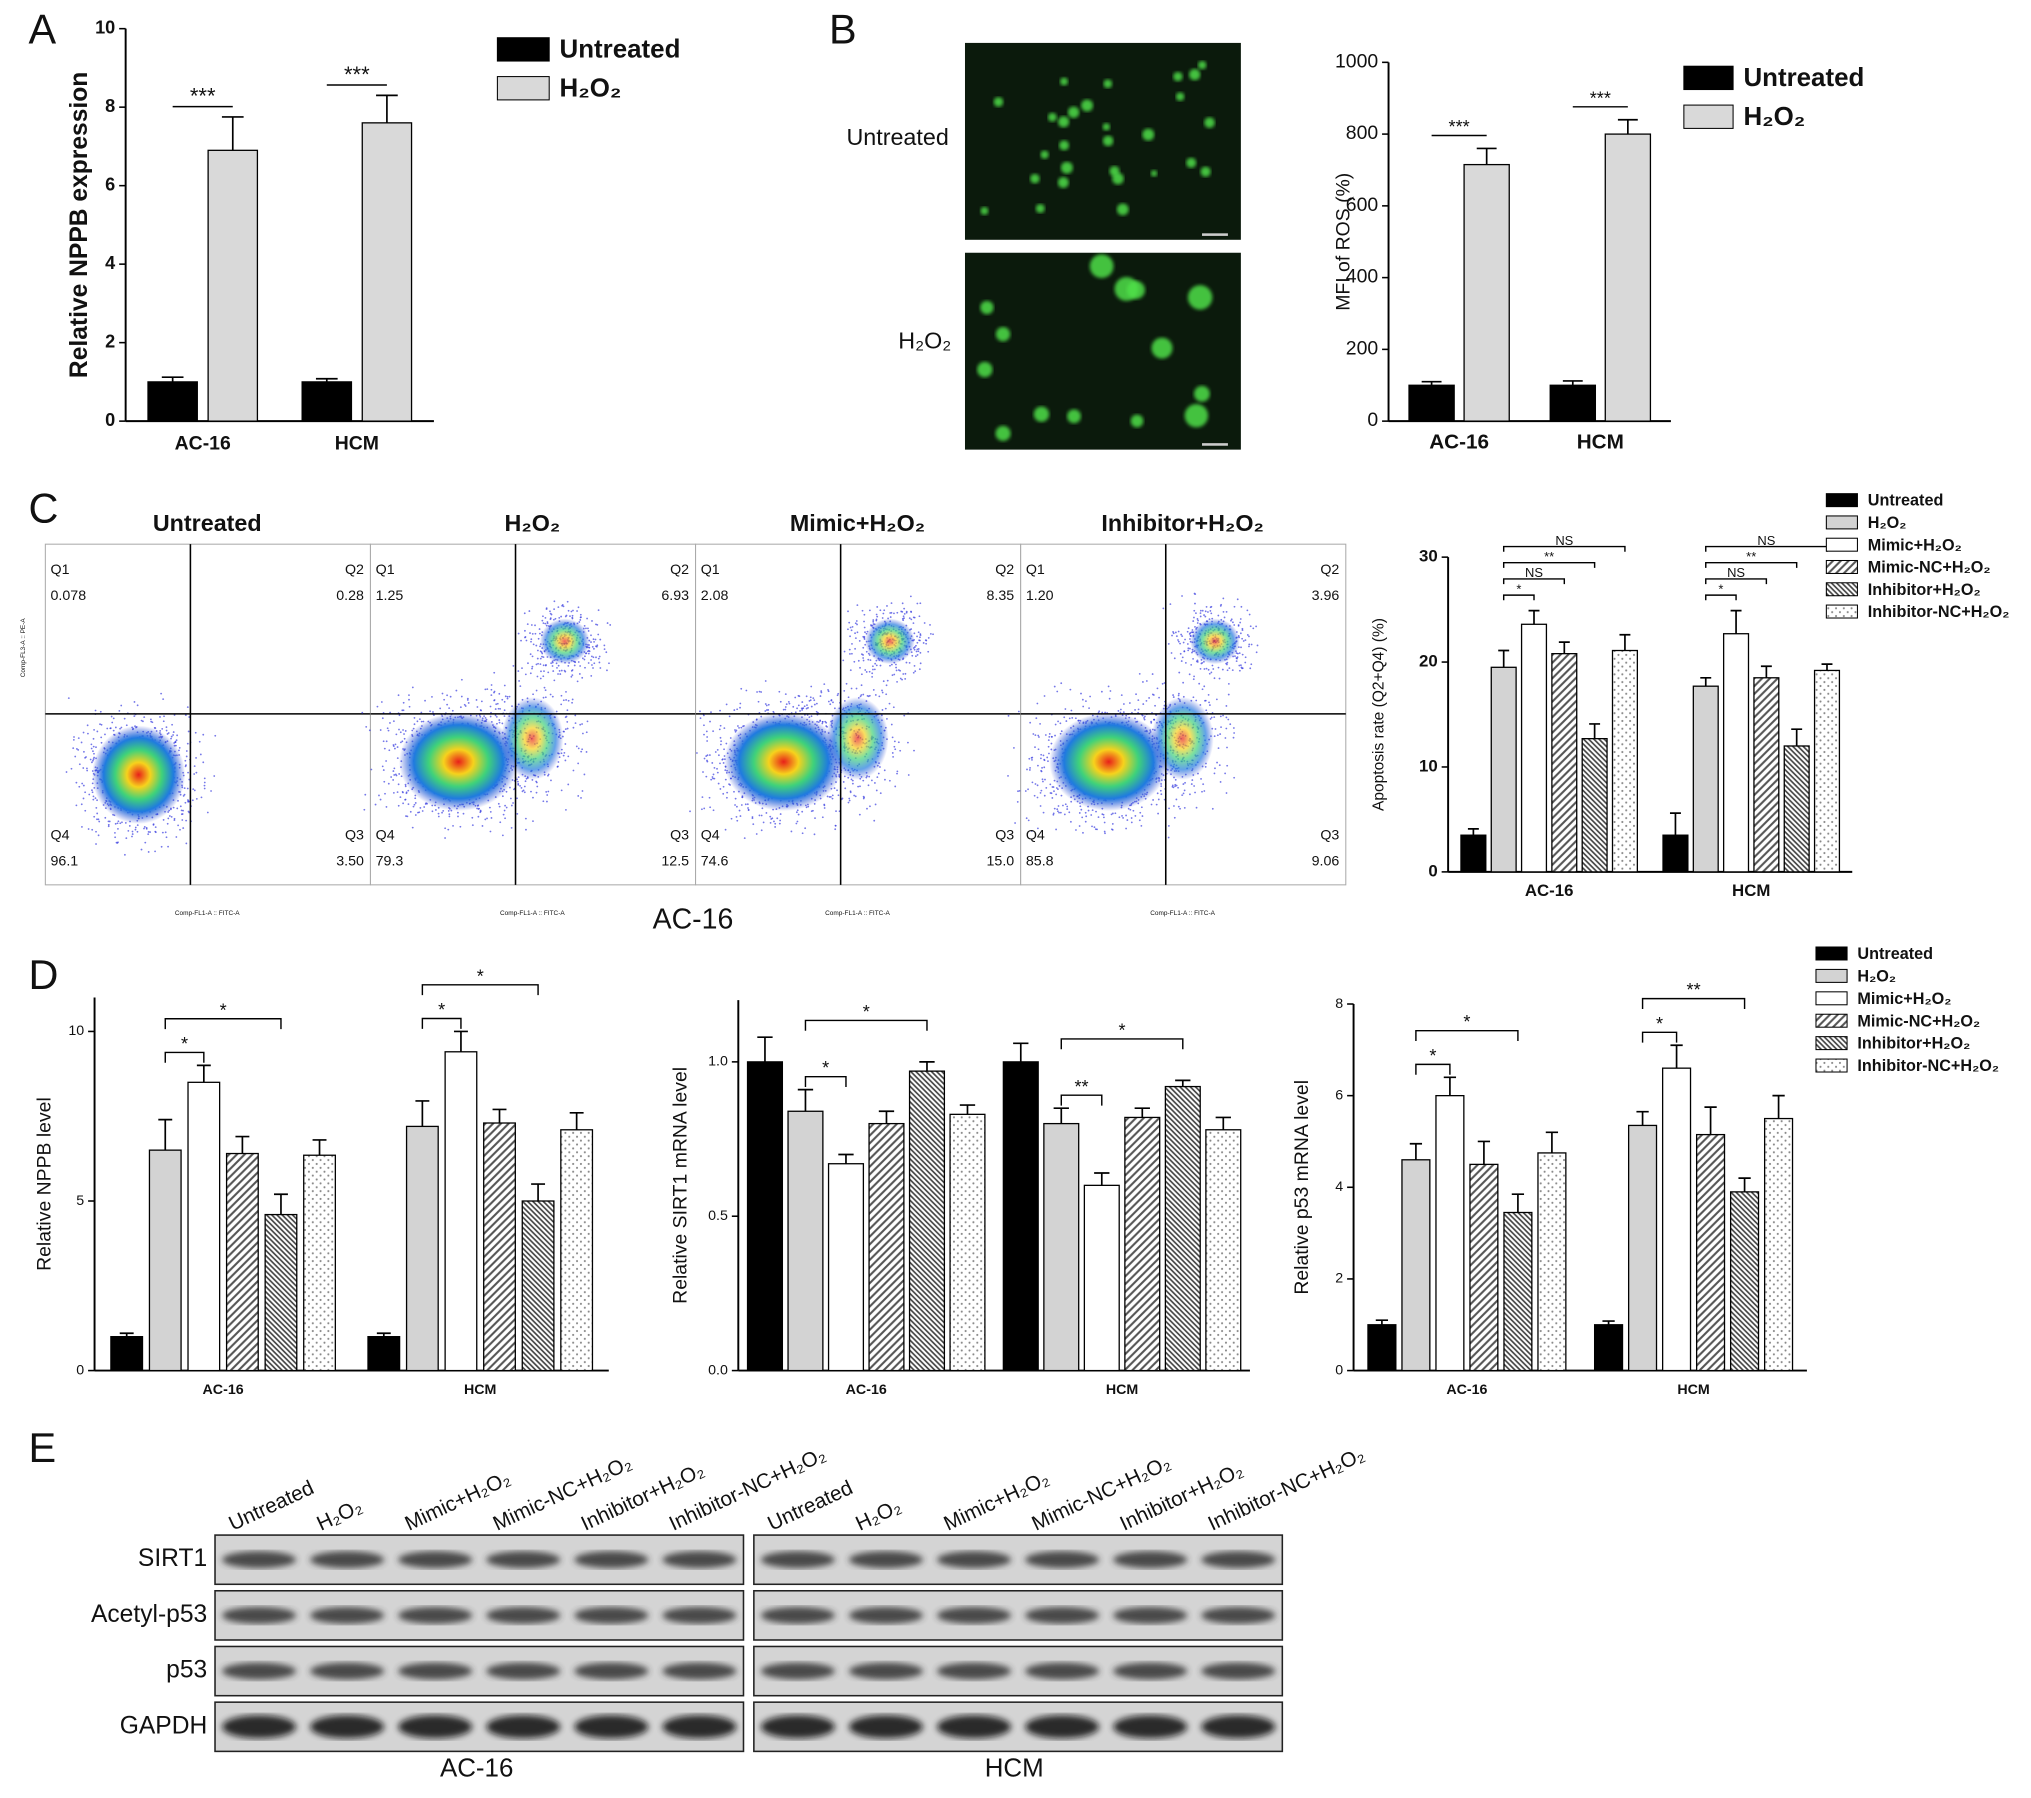  Describe the element at coordinates (1841, 544) in the screenshot. I see `legend-swatch` at that location.